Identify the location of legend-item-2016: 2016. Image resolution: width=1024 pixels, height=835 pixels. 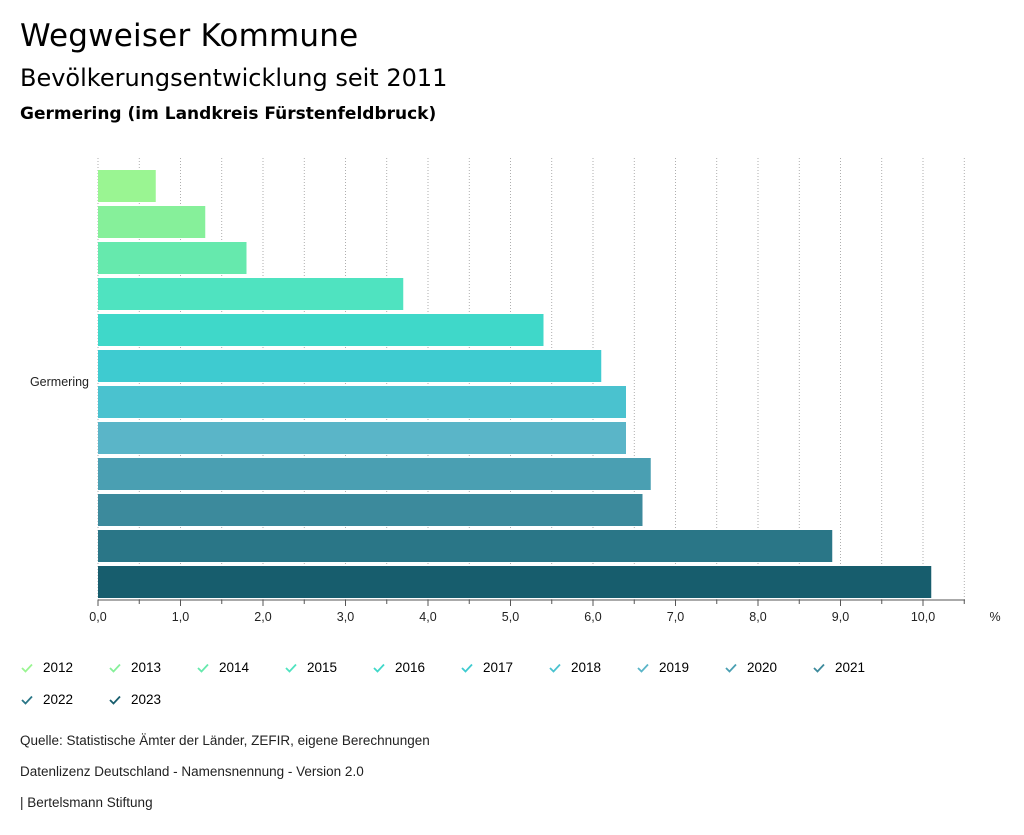
(398, 667).